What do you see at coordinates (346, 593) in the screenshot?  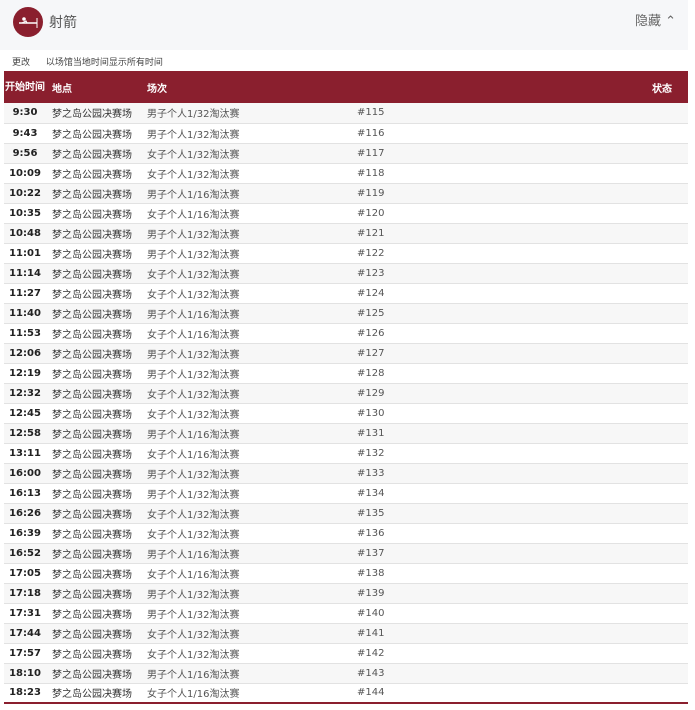 I see `table-row: 17:18 梦之岛公园决赛场 男子个人1/32淘汰赛 #139` at bounding box center [346, 593].